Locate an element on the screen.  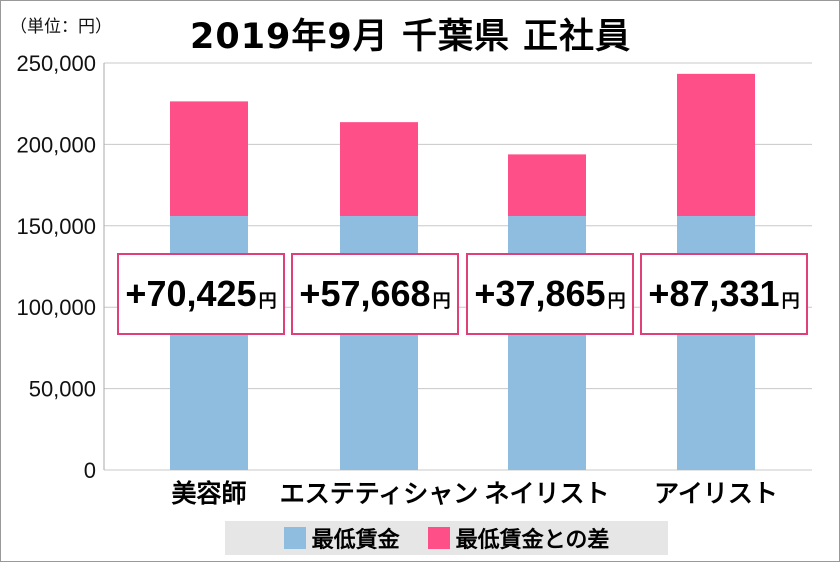
legend-label-difference: 最低賃金との差 is located at coordinates (532, 540).